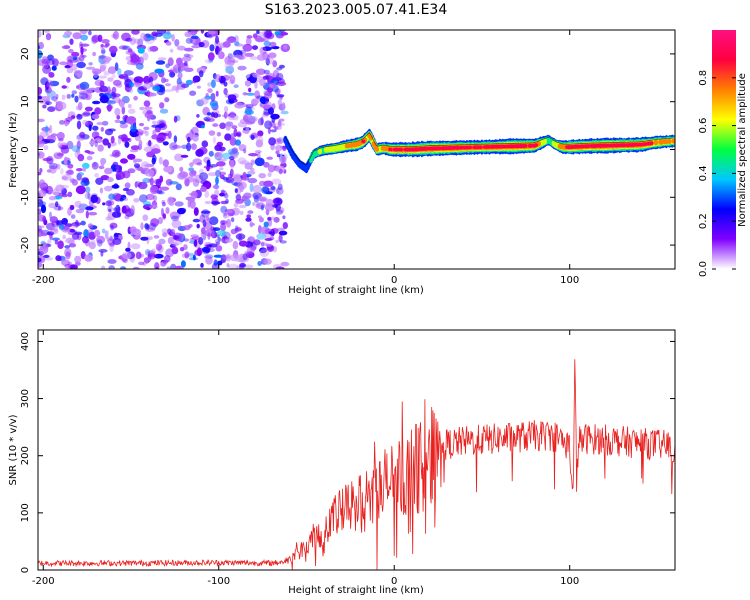 The image size is (750, 600). I want to click on snr-y-tick-label: 400, so click(25, 341).